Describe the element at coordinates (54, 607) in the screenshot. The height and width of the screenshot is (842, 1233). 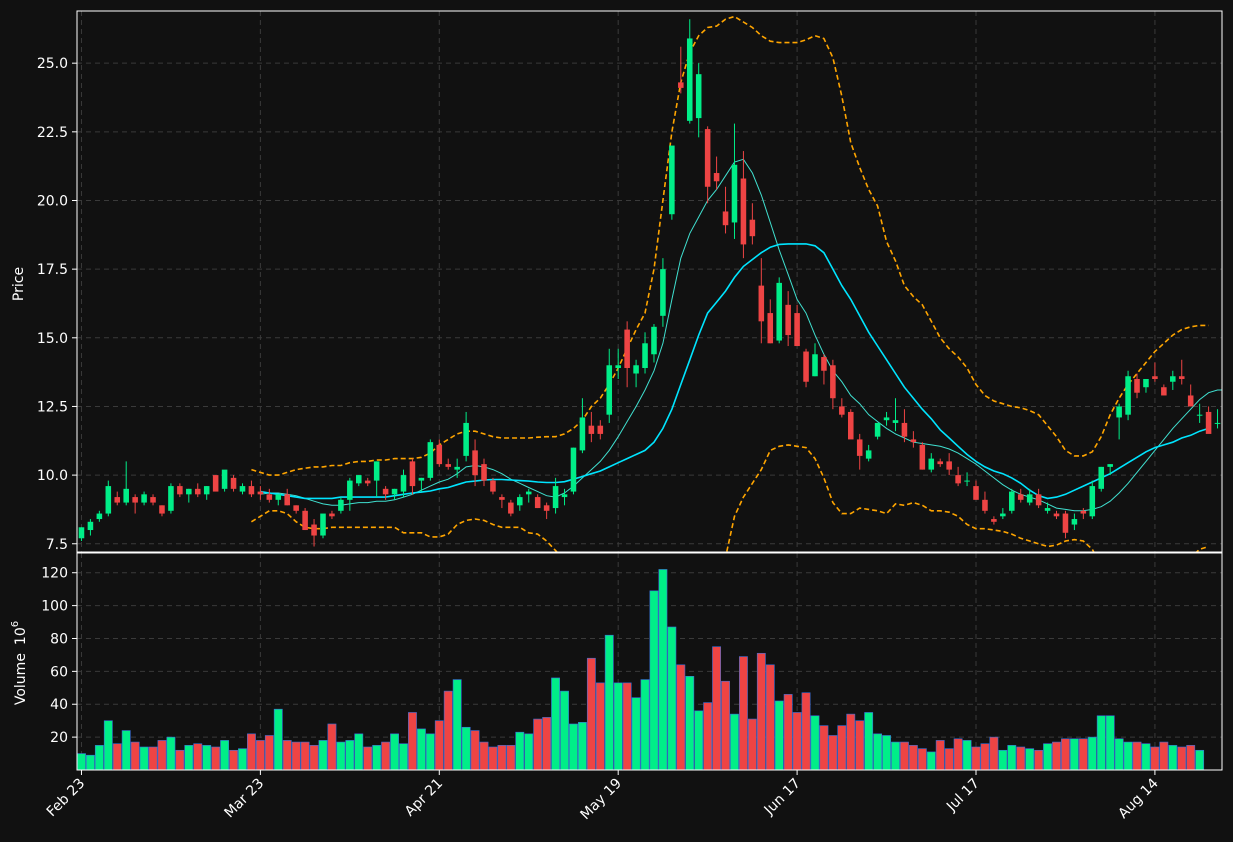
I see `volume-tick-label: 100` at that location.